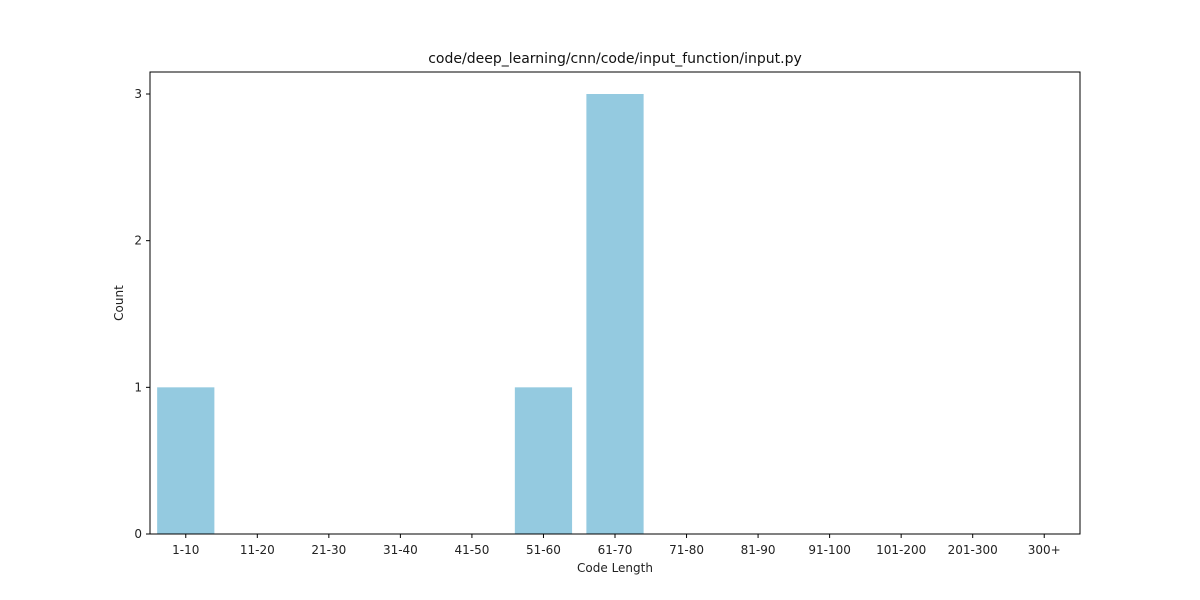  Describe the element at coordinates (1044, 550) in the screenshot. I see `x-tick-label: 300+` at that location.